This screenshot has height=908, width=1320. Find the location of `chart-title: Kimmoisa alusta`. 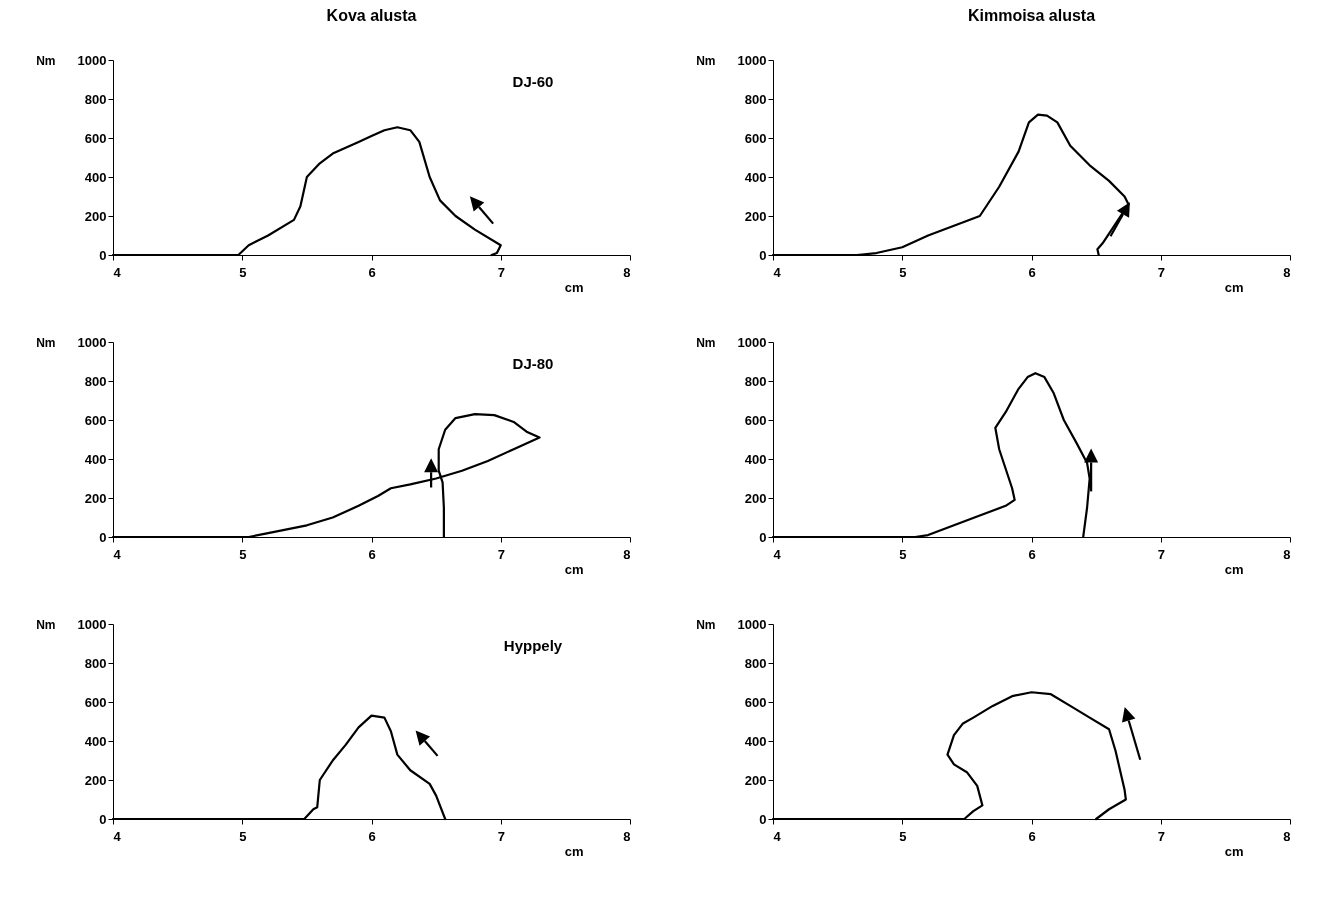

chart-title: Kimmoisa alusta is located at coordinates (1031, 15).